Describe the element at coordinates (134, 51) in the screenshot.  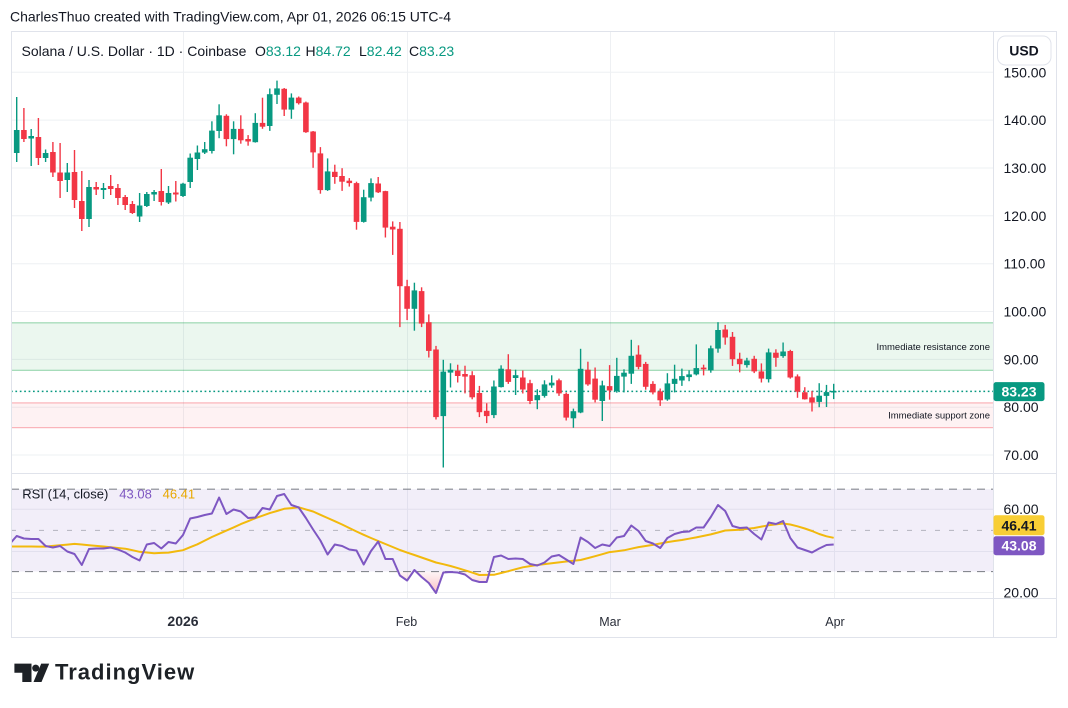
I see `svg-text:Solana / U.S. Dollar · 1D · Co: Solana / U.S. Dollar · 1D · Coinbase` at that location.